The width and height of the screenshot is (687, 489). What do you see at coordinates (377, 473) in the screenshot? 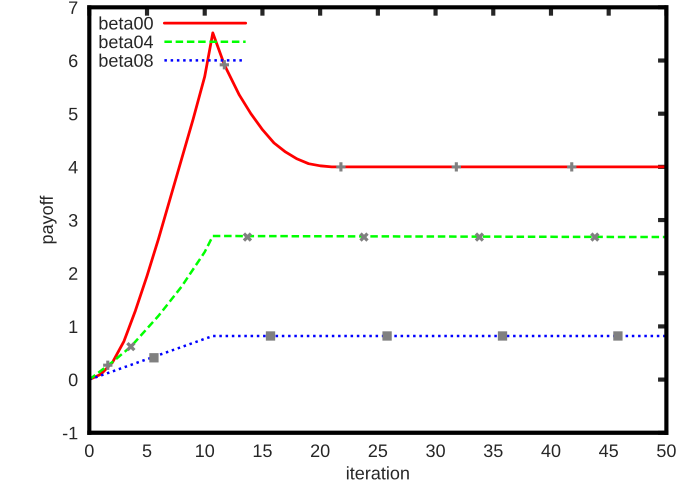
I see `x-axis-title: iteration` at bounding box center [377, 473].